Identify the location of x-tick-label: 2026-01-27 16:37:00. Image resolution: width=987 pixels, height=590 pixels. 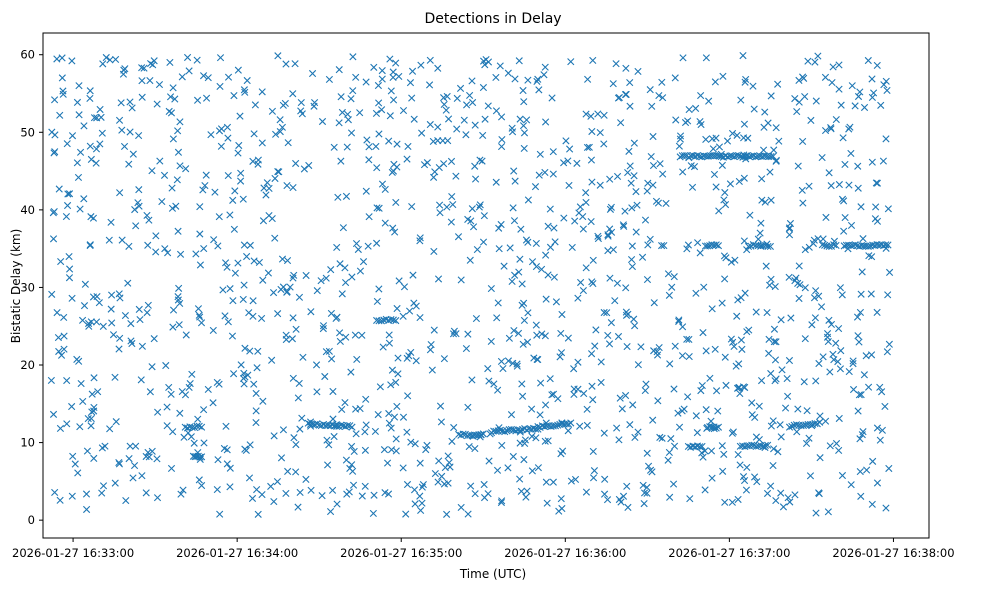
(729, 553).